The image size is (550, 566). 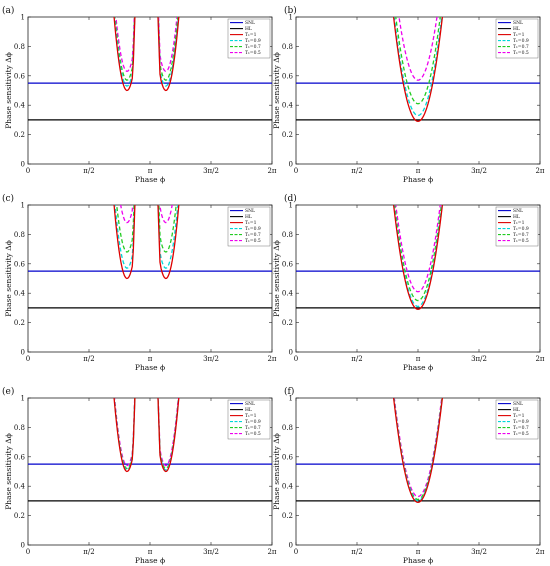 What do you see at coordinates (289, 391) in the screenshot?
I see `panel-label: (f)` at bounding box center [289, 391].